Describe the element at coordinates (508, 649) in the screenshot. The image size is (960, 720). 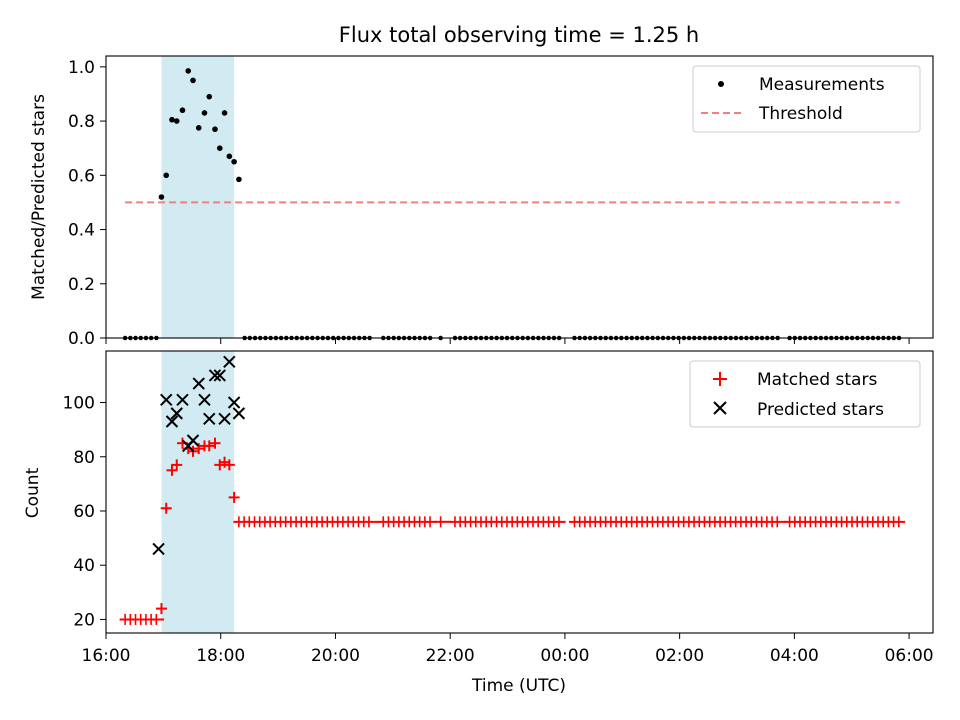
I see `bottom-x-ticks: 16:00 18:00 20:00 22:00 00:00 02:00 04:00 06:00` at that location.